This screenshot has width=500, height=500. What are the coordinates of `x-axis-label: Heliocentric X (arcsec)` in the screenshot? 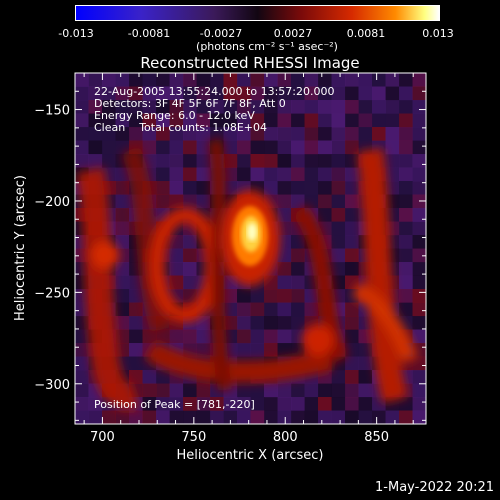 It's located at (250, 455).